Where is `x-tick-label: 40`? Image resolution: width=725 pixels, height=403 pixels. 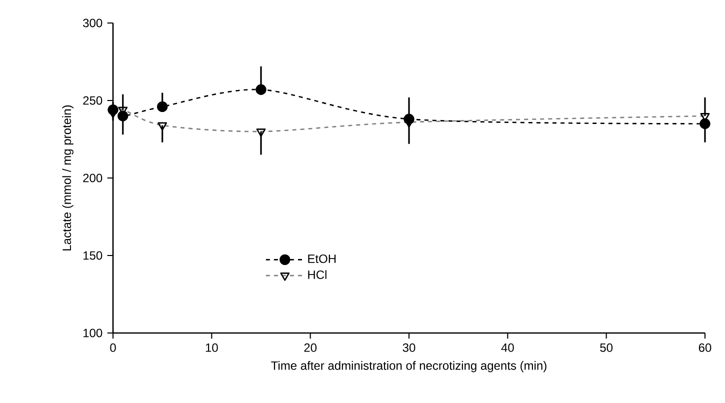 x-tick-label: 40 is located at coordinates (507, 347).